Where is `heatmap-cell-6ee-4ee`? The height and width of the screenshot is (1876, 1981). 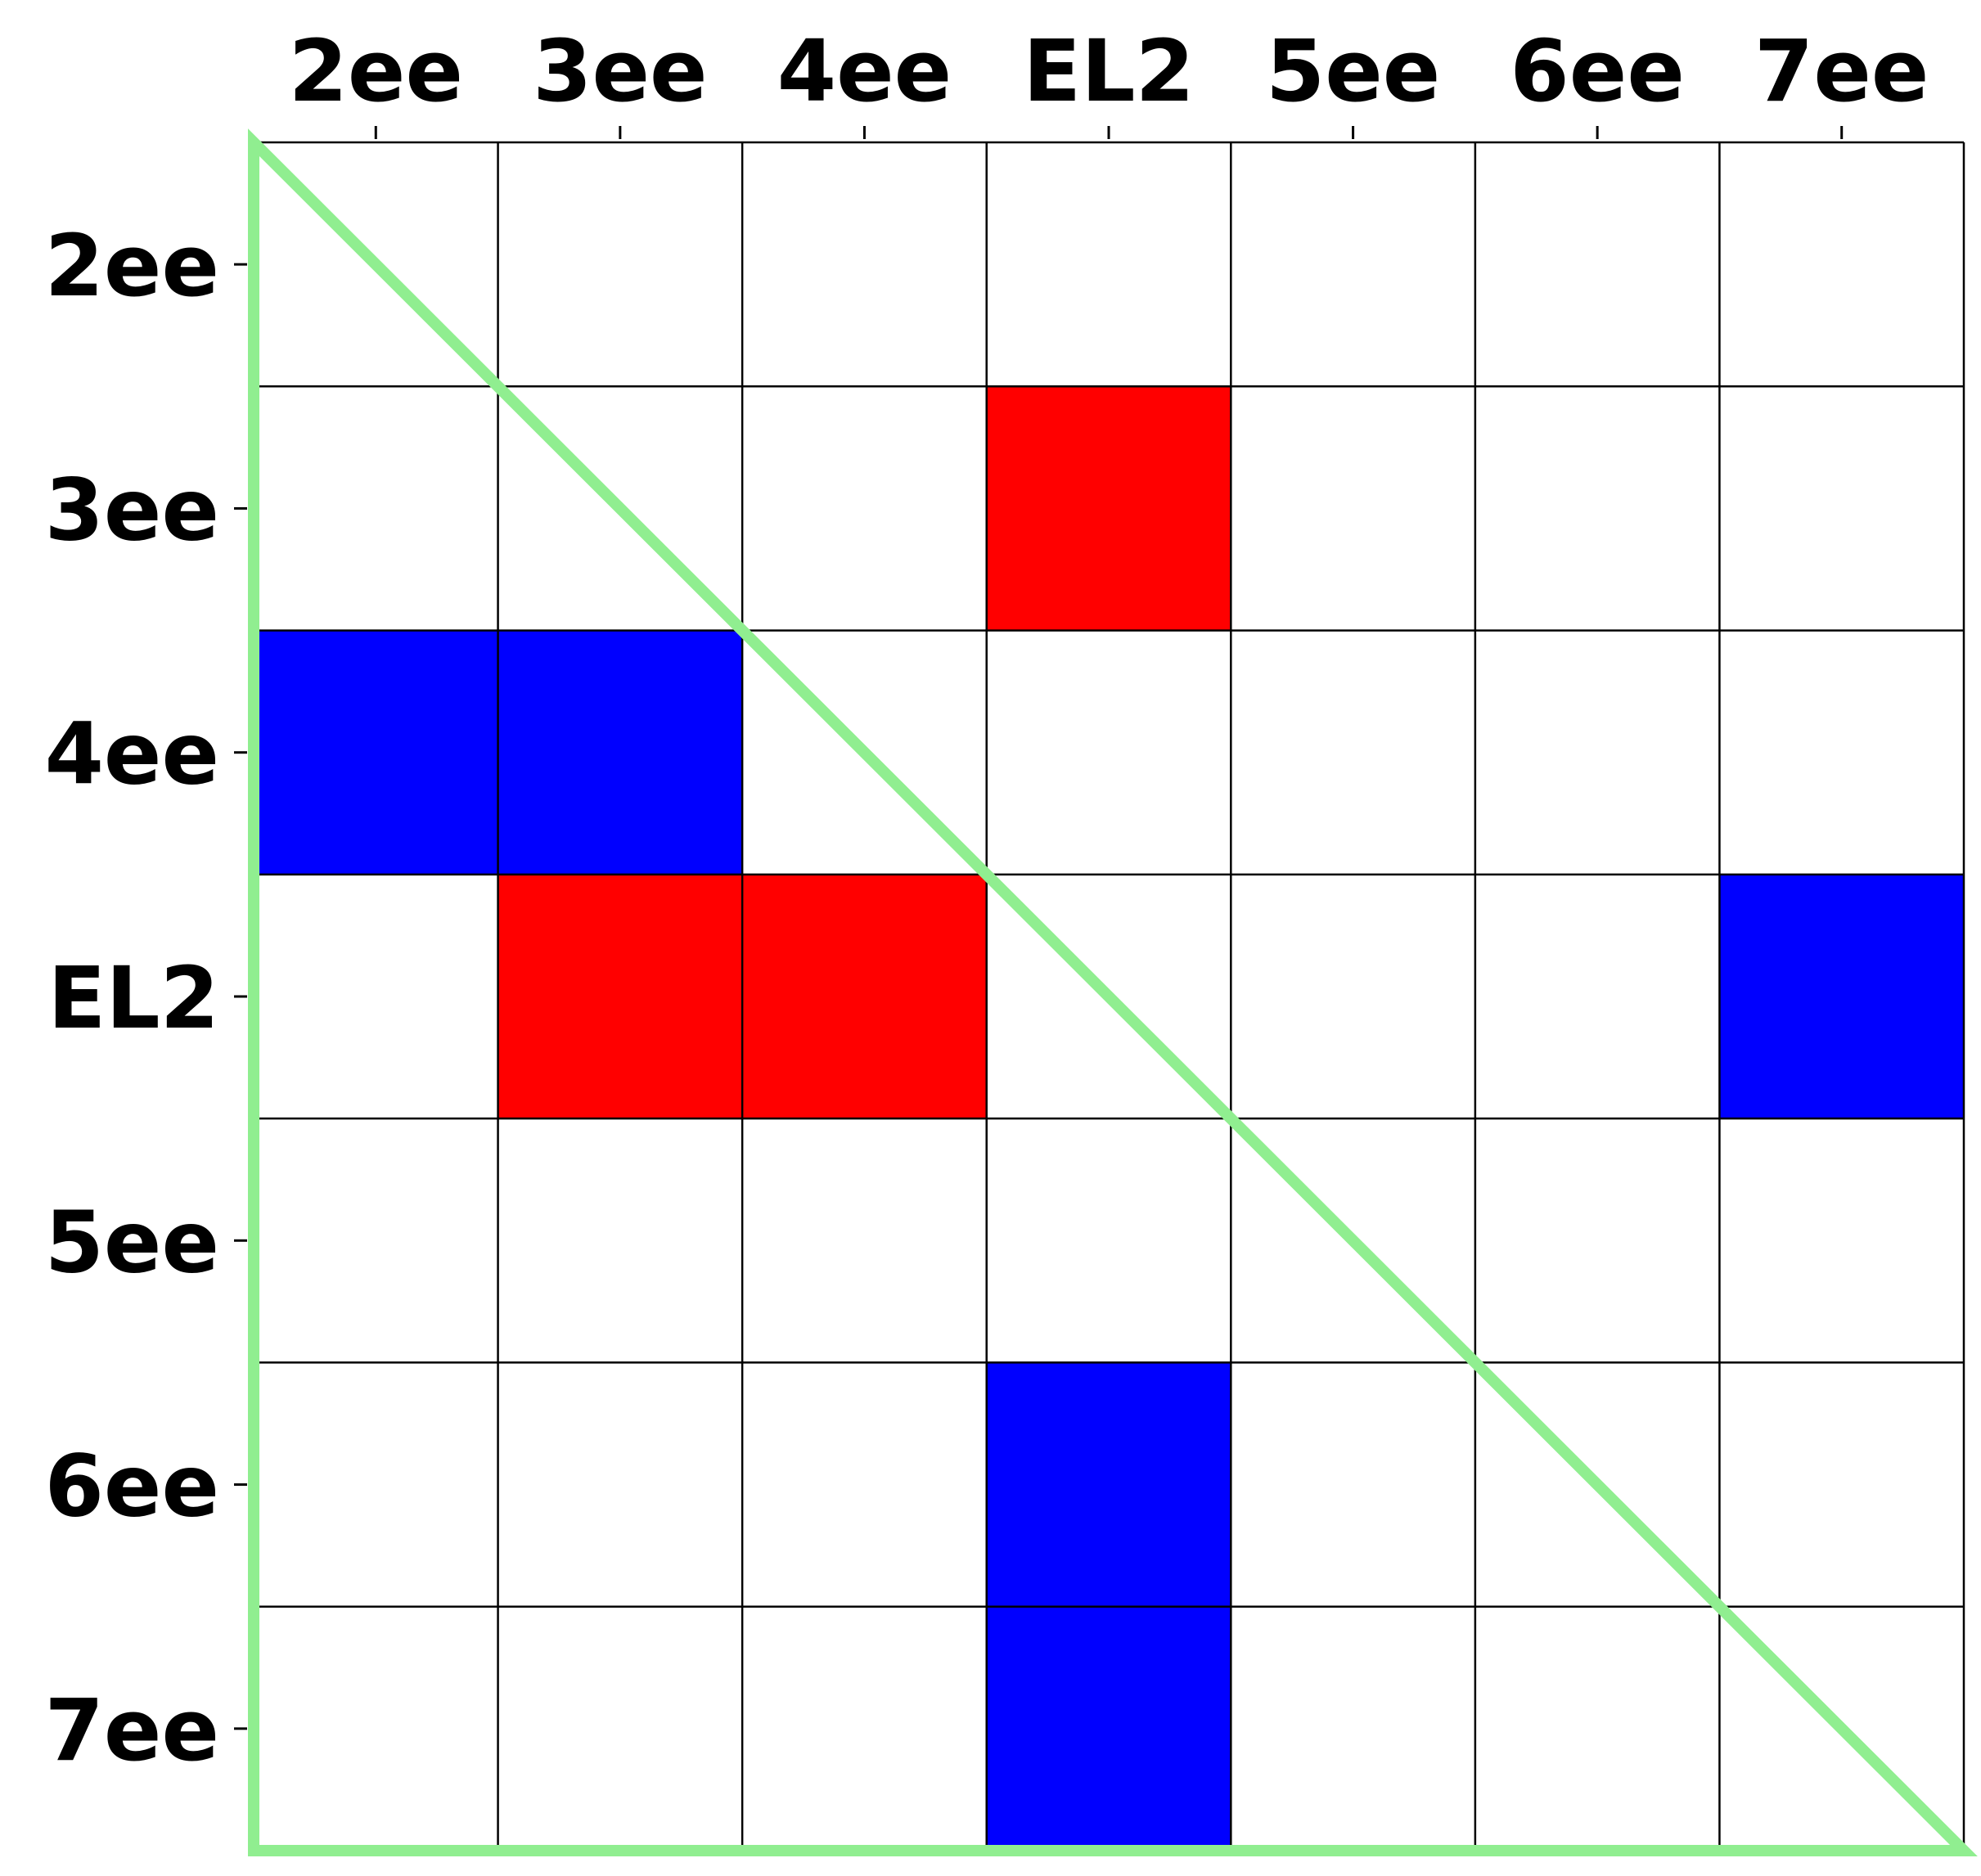
heatmap-cell-6ee-4ee is located at coordinates (865, 1485).